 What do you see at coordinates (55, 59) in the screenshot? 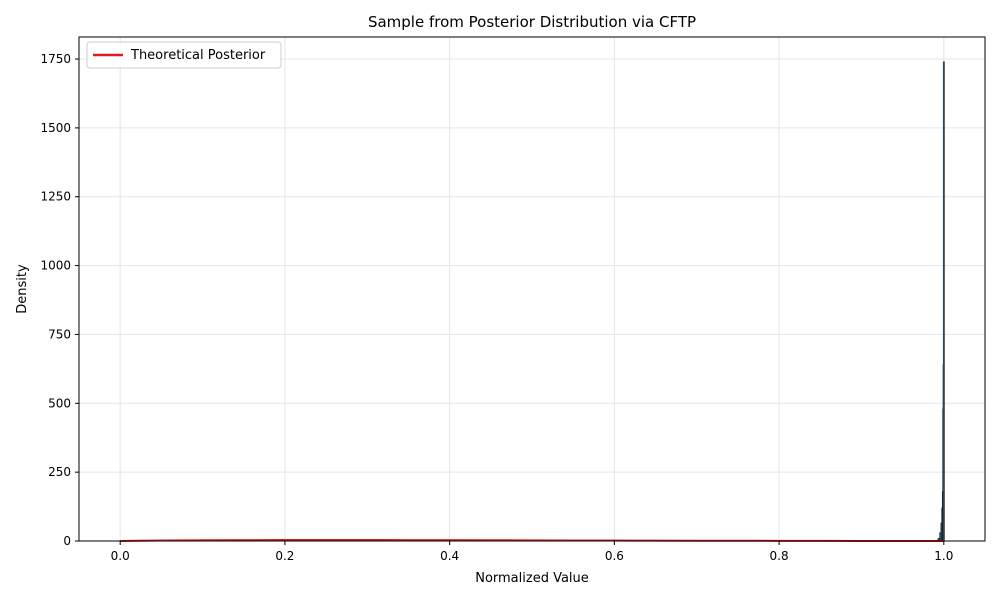
I see `y-tick-label: 1750` at bounding box center [55, 59].